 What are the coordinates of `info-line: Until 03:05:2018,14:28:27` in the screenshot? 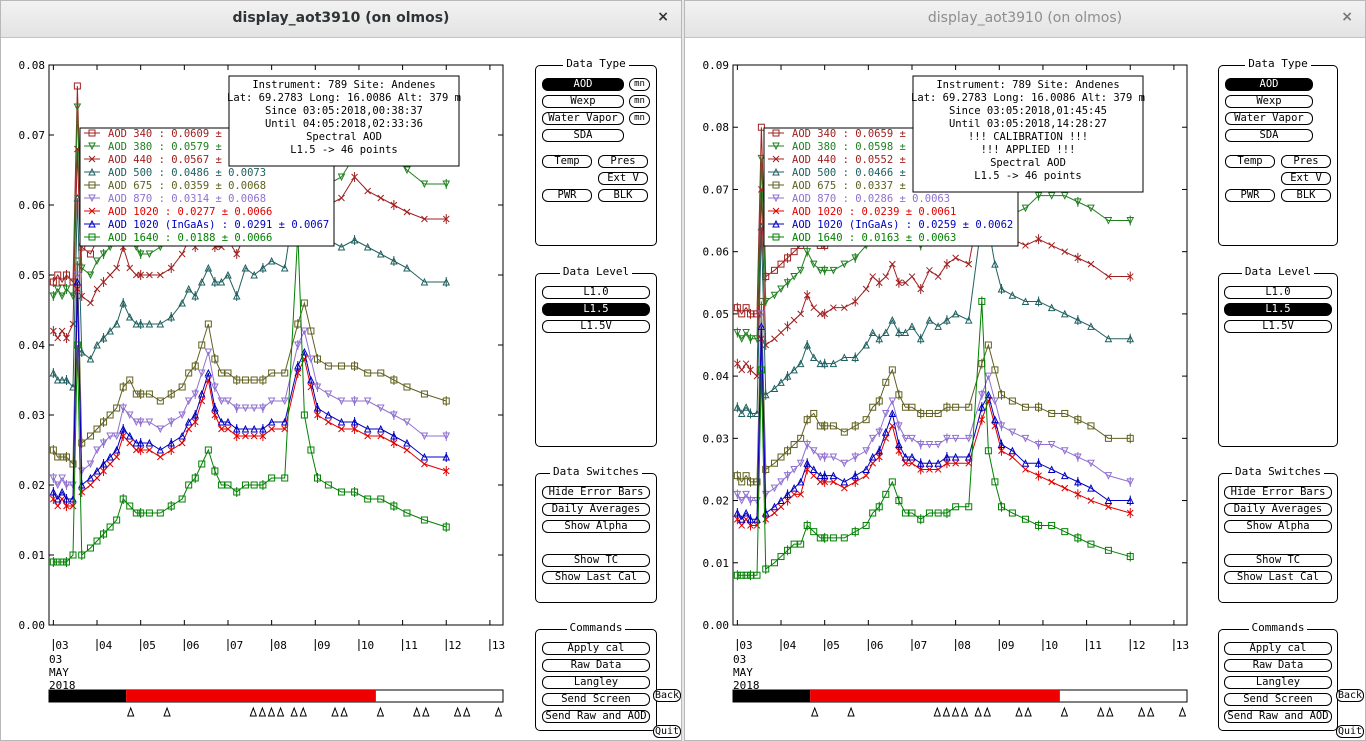 It's located at (1028, 124).